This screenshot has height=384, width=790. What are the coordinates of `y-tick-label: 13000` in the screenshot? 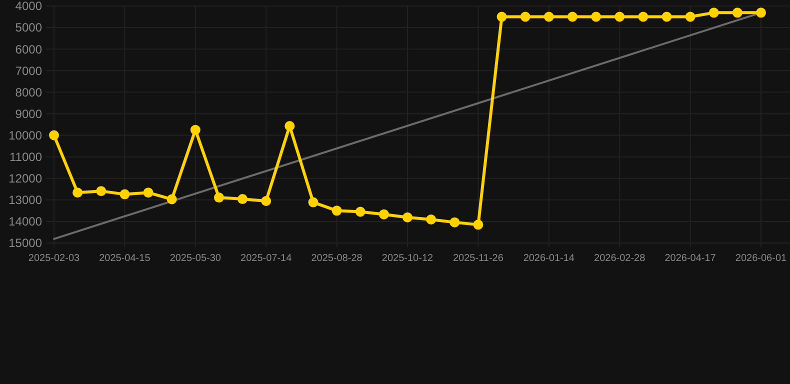 It's located at (25, 200).